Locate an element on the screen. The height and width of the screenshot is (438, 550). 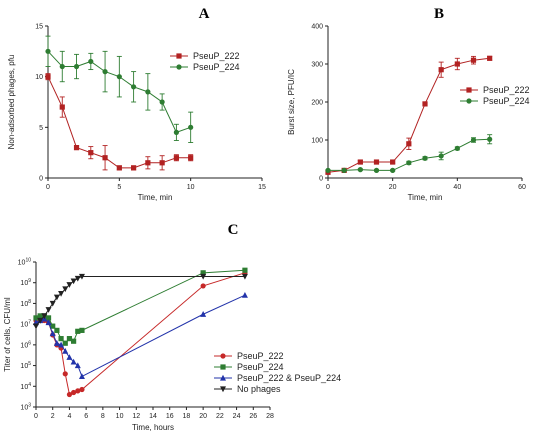
x-tick-label: 40 is located at coordinates (457, 187).